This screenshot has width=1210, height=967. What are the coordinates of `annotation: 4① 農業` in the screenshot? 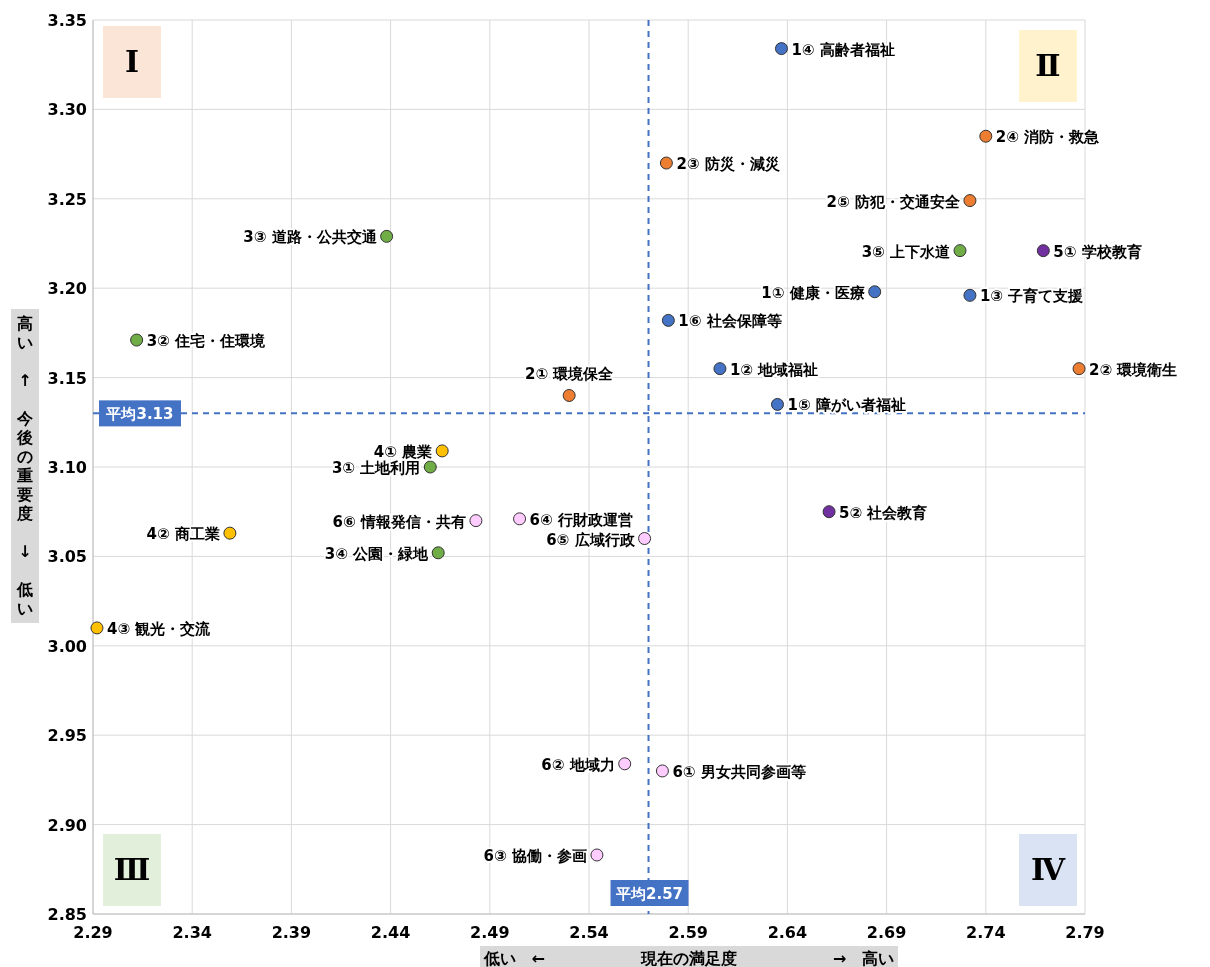 It's located at (403, 451).